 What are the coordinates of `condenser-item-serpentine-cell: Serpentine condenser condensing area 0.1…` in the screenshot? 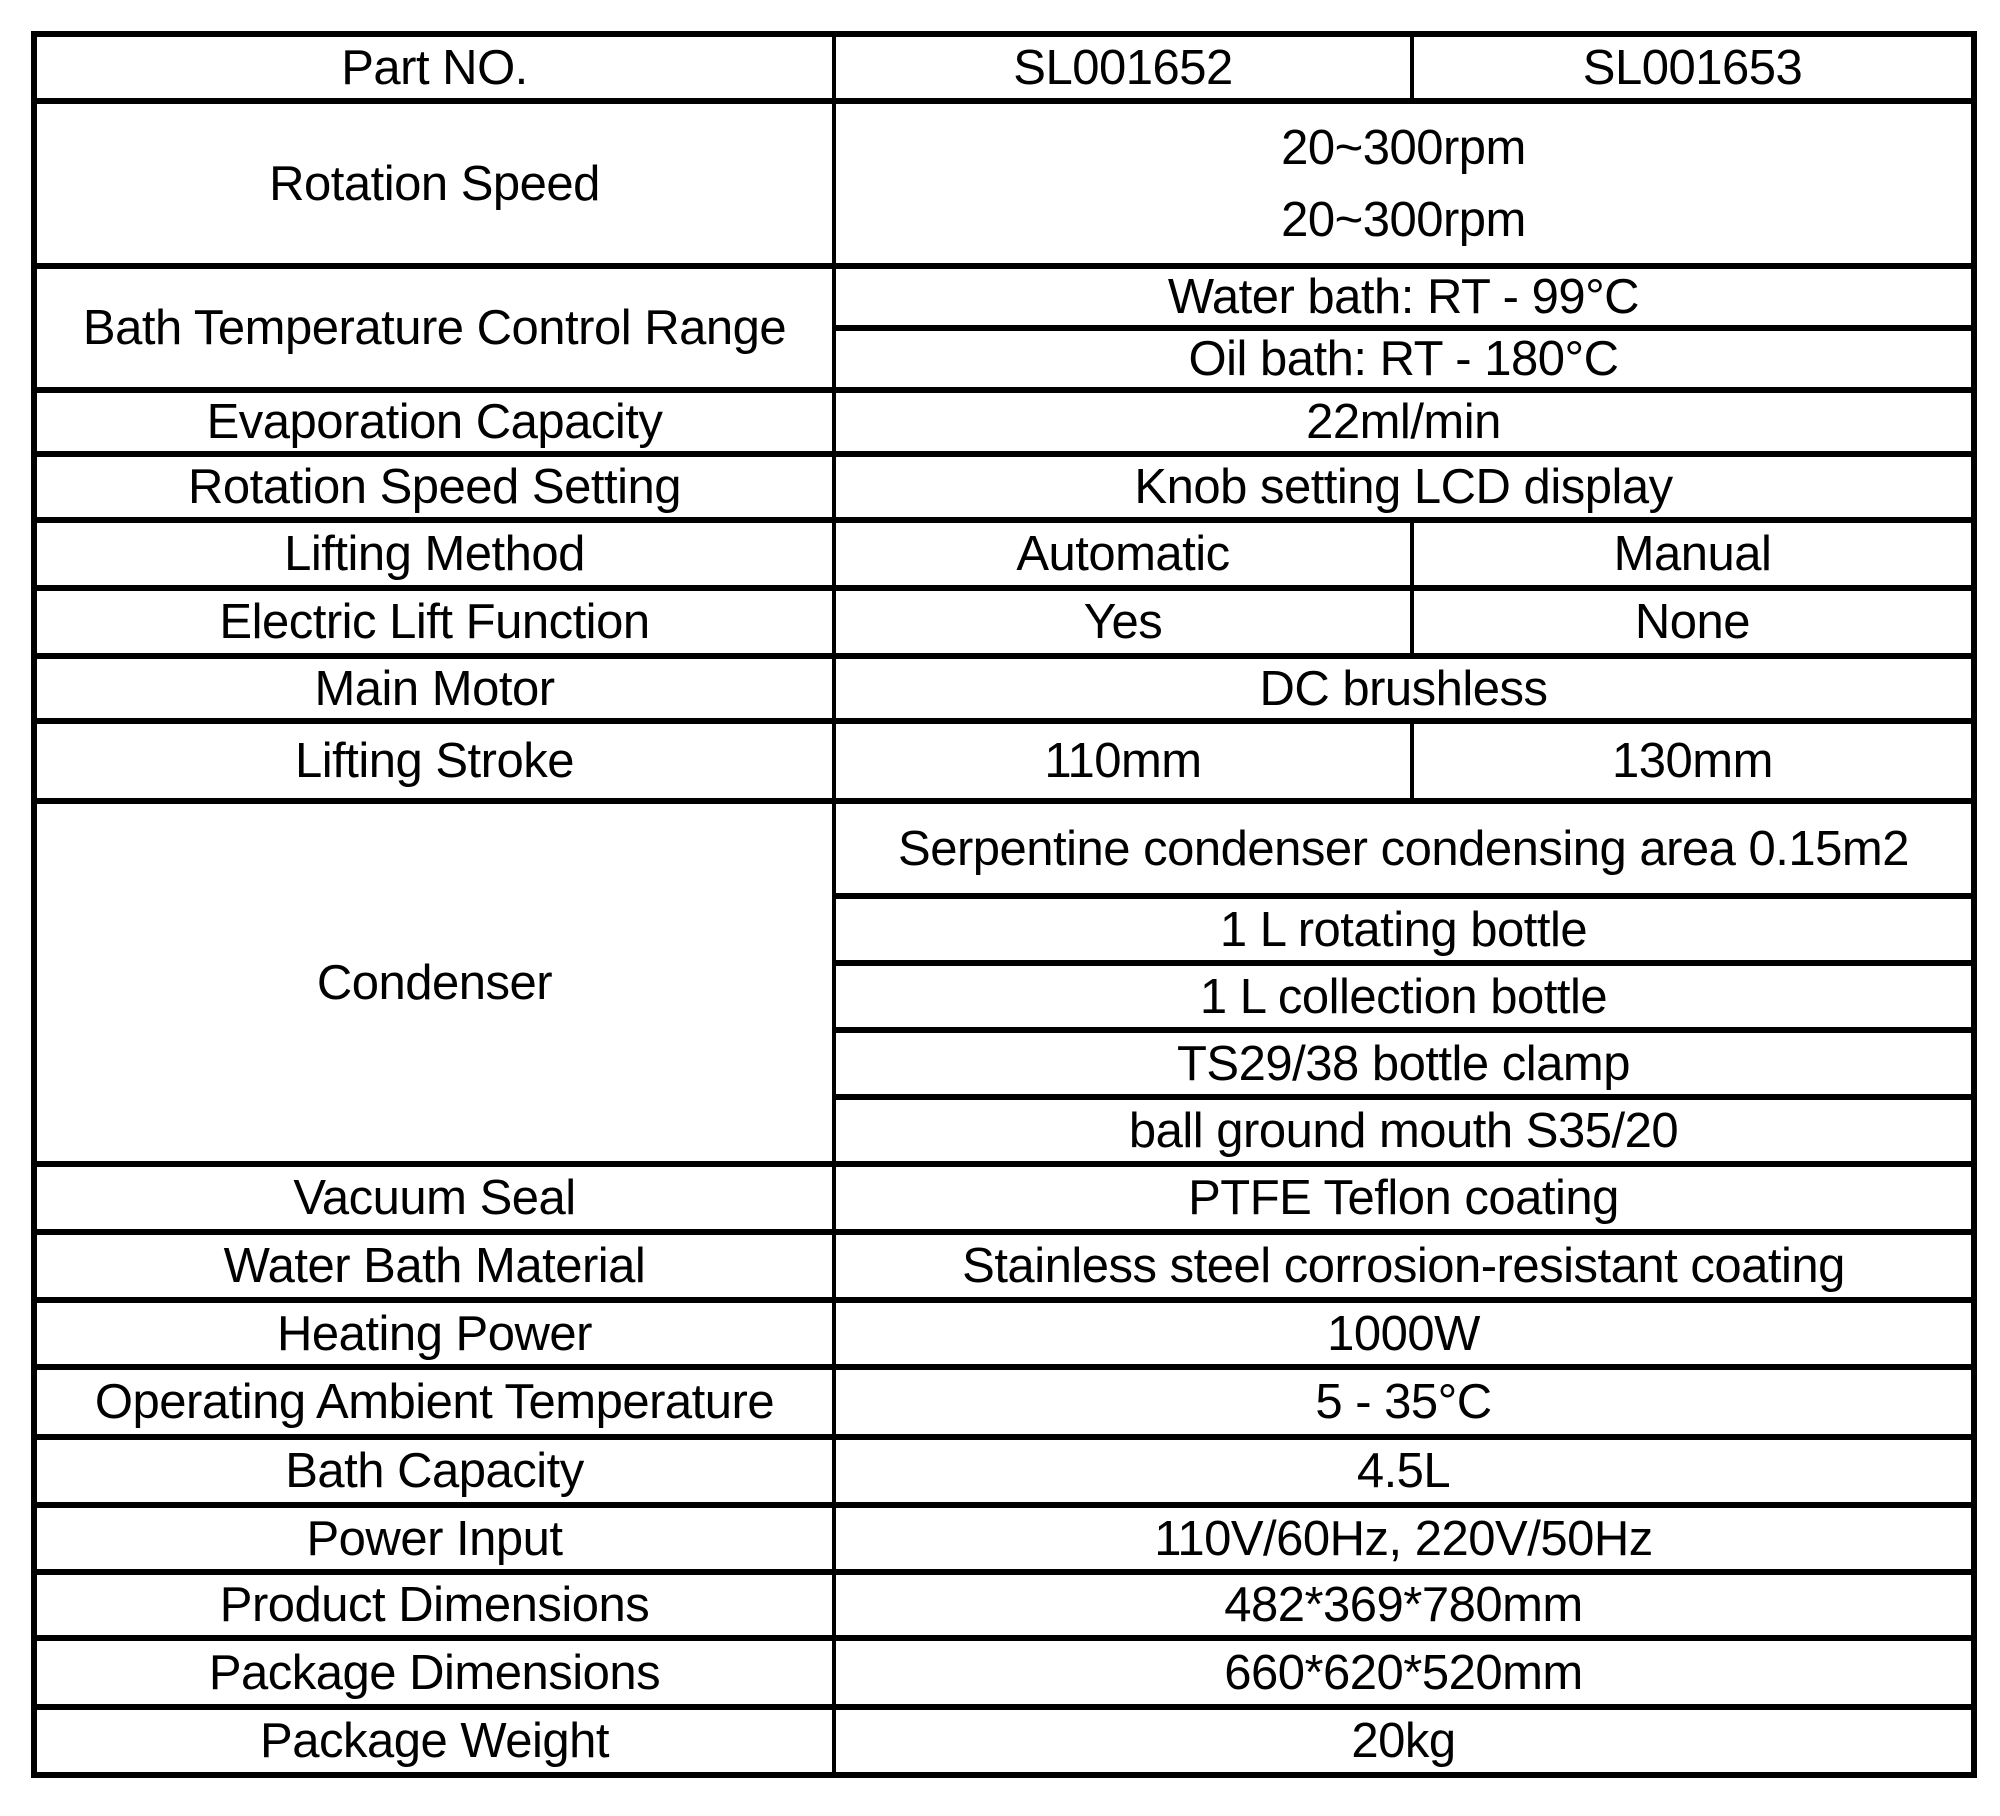 It's located at (1404, 848).